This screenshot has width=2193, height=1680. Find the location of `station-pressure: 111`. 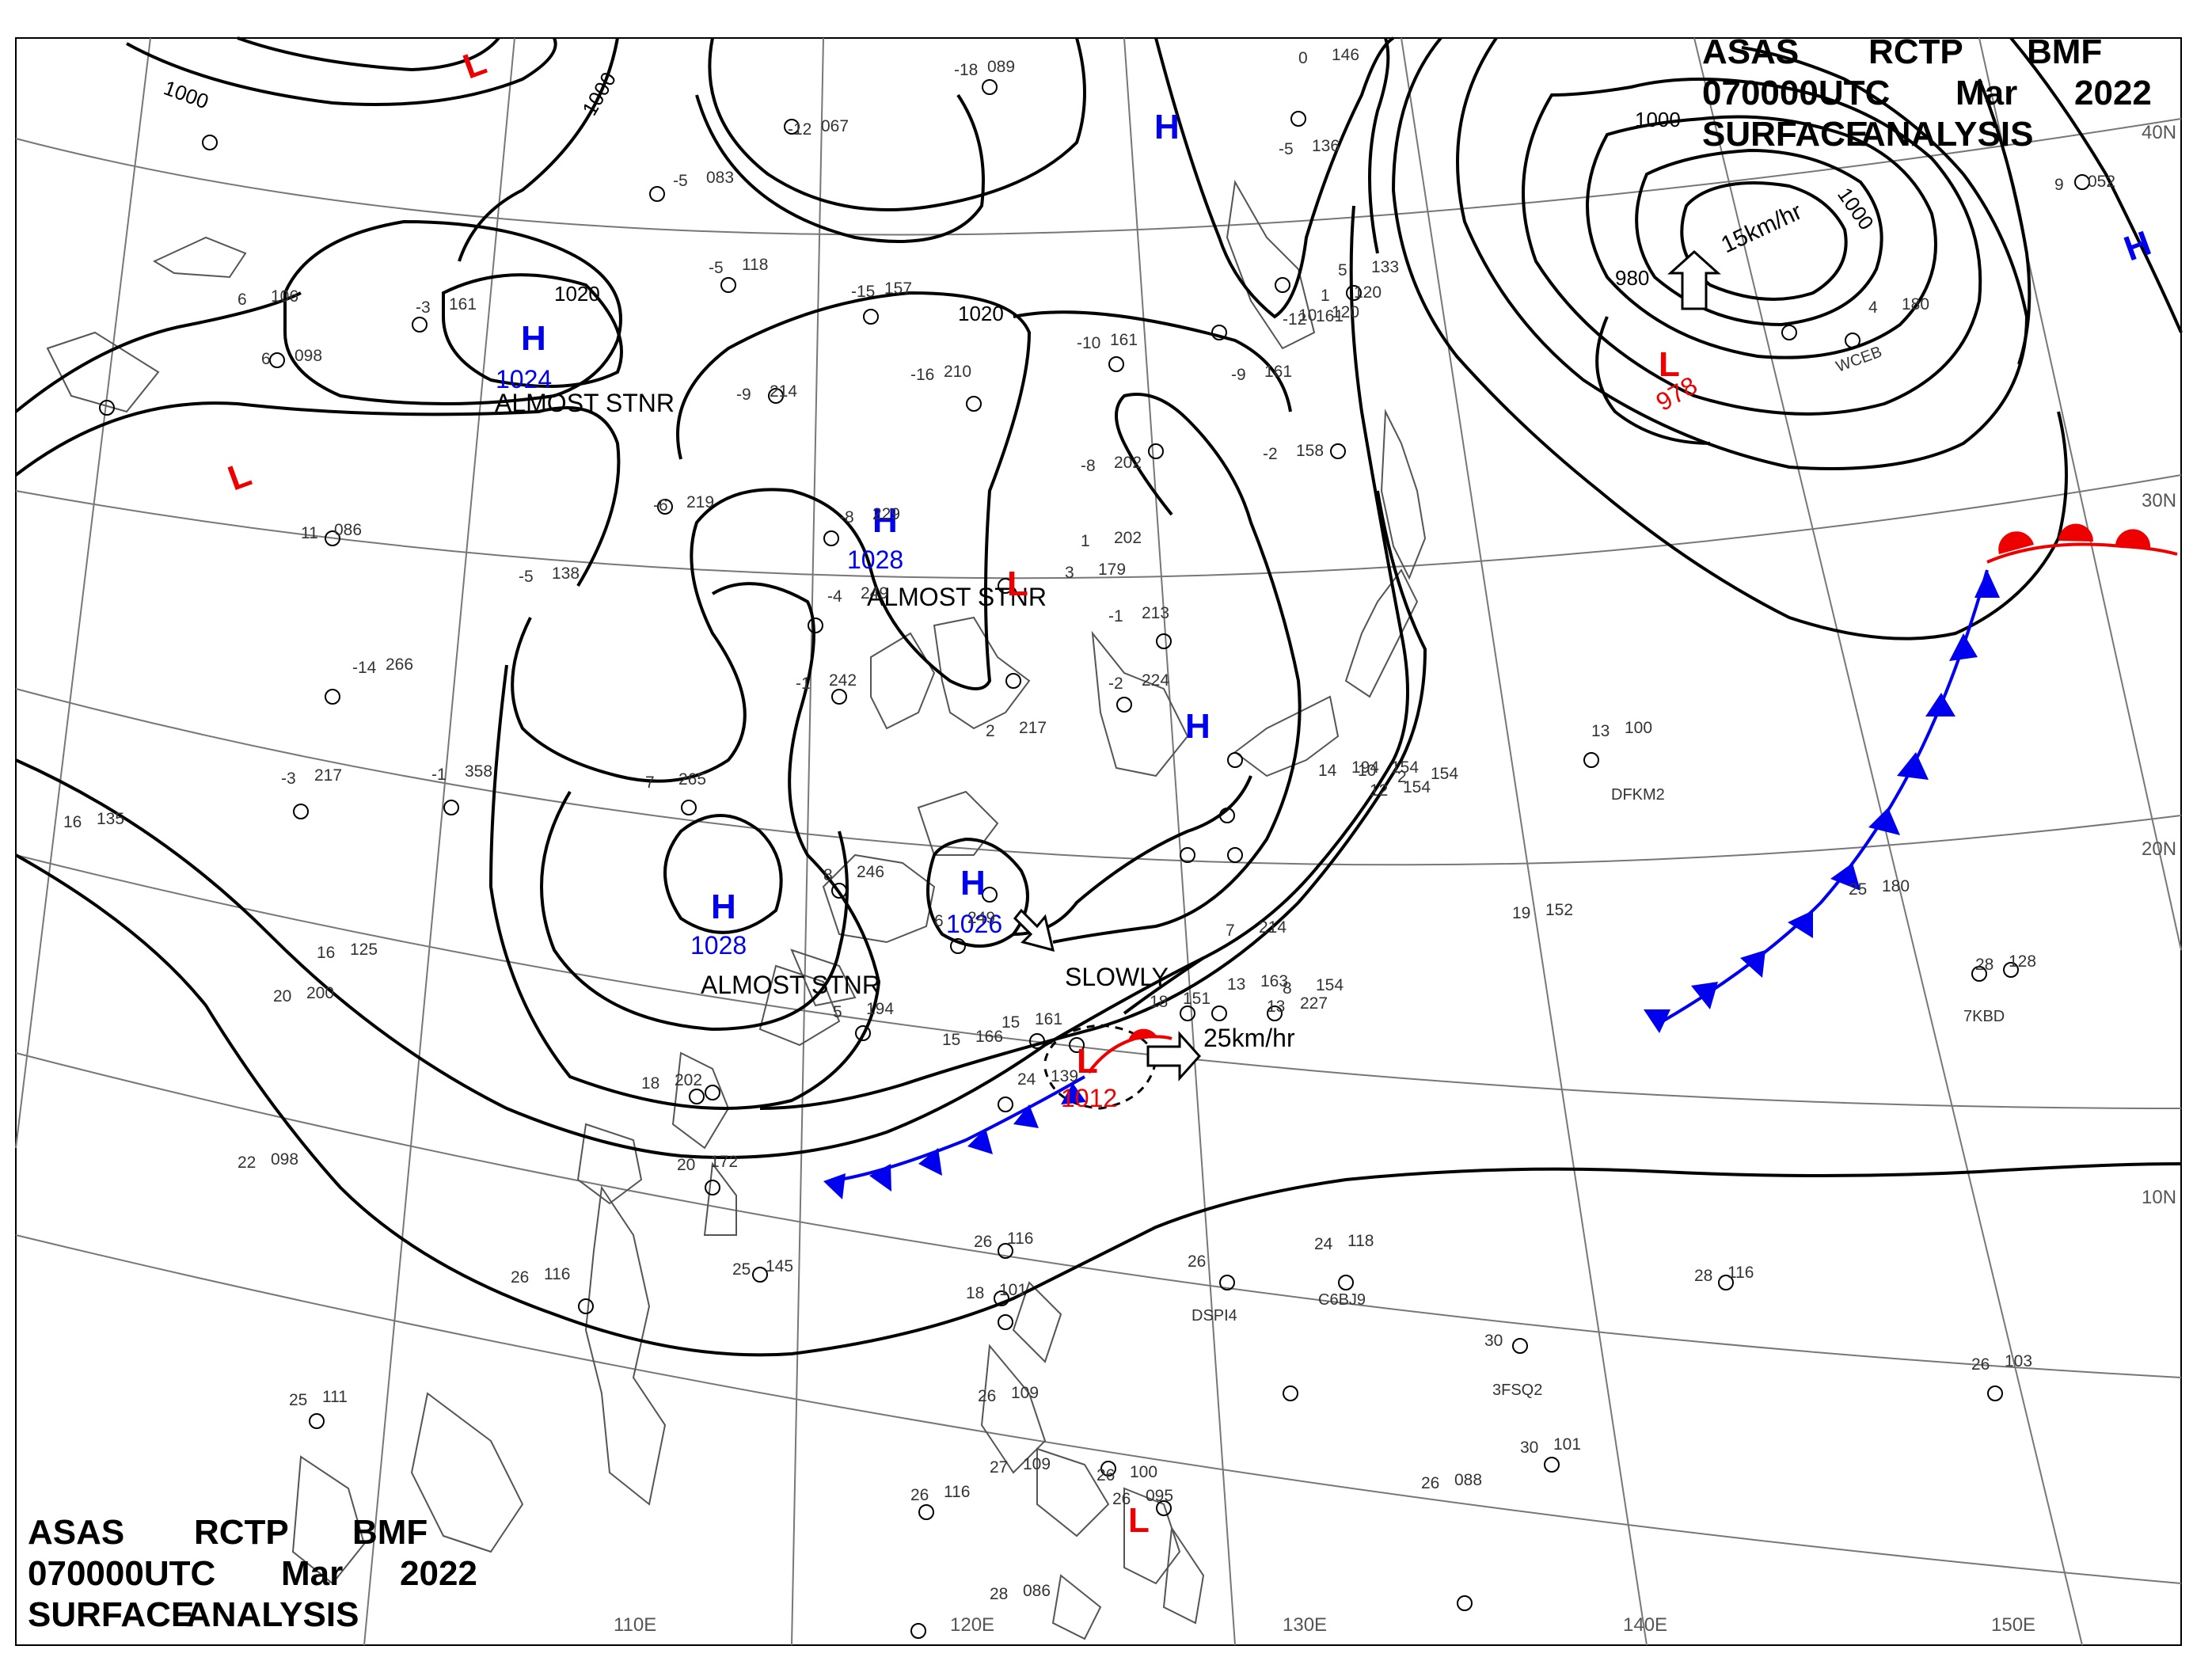

station-pressure: 111 is located at coordinates (335, 1397).